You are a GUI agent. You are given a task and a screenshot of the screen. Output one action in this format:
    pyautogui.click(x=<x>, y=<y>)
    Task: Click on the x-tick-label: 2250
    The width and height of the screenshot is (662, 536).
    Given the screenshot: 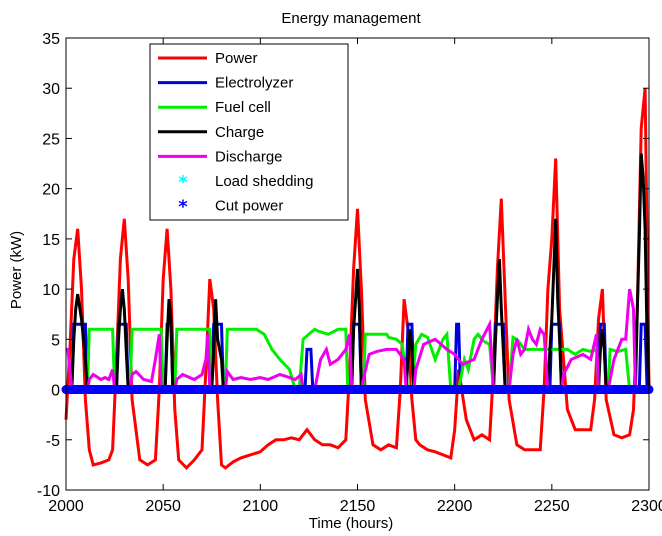 What is the action you would take?
    pyautogui.click(x=552, y=506)
    